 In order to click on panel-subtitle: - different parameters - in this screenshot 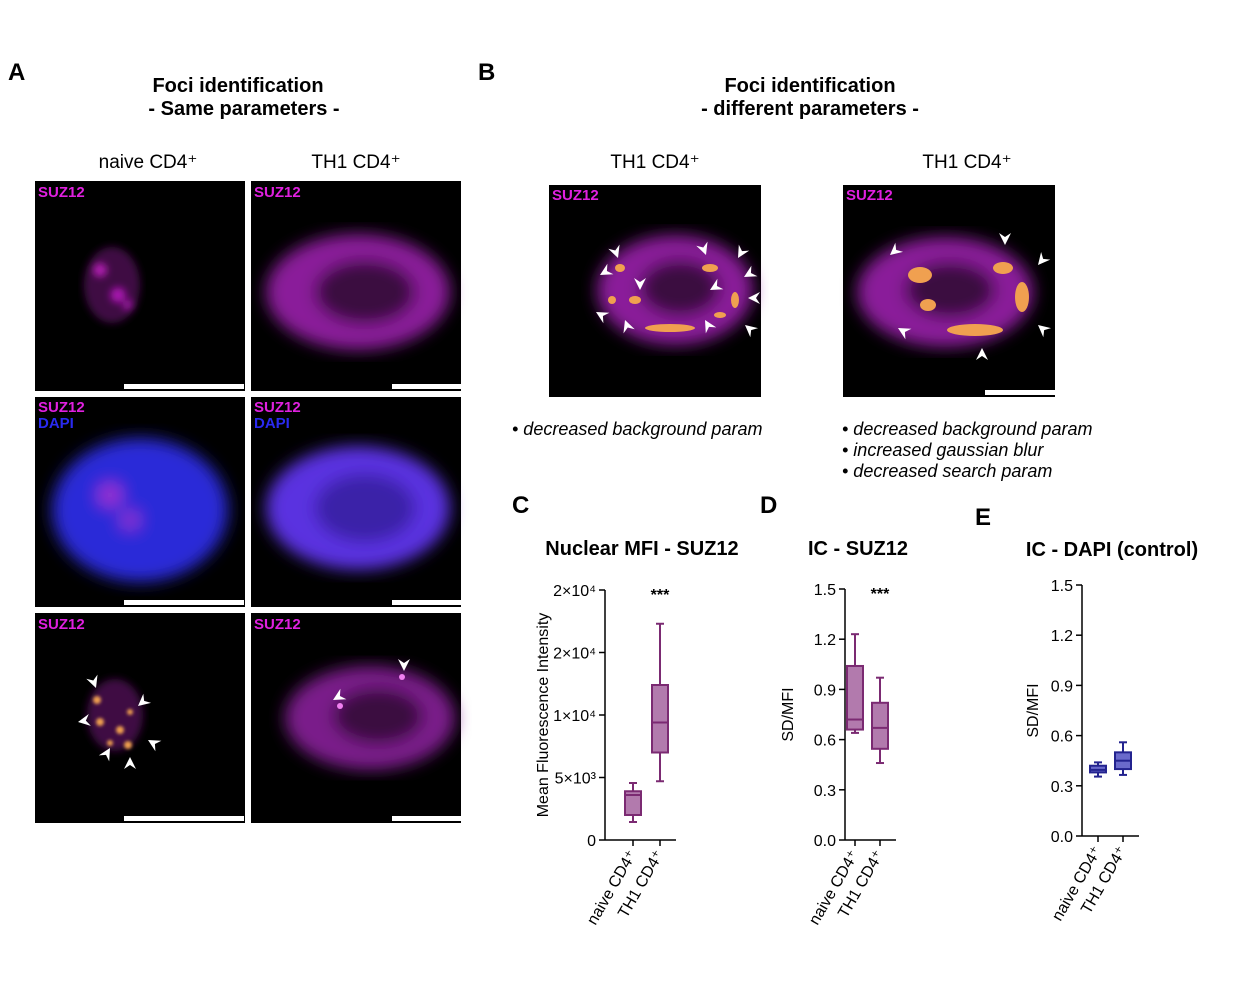, I will do `click(810, 109)`.